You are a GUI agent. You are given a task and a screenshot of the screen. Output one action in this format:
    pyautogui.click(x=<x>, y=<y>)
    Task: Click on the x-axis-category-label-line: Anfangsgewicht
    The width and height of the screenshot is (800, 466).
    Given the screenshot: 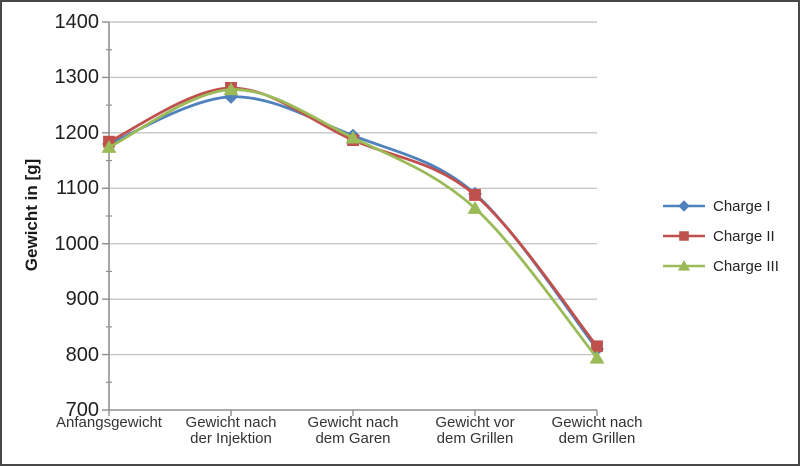 What is the action you would take?
    pyautogui.click(x=109, y=422)
    